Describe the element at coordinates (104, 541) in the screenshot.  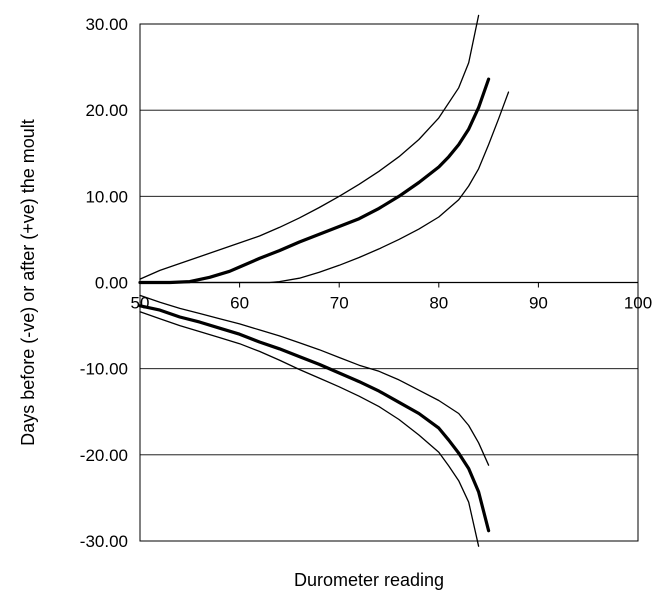
I see `y-tick-label: -30.00` at that location.